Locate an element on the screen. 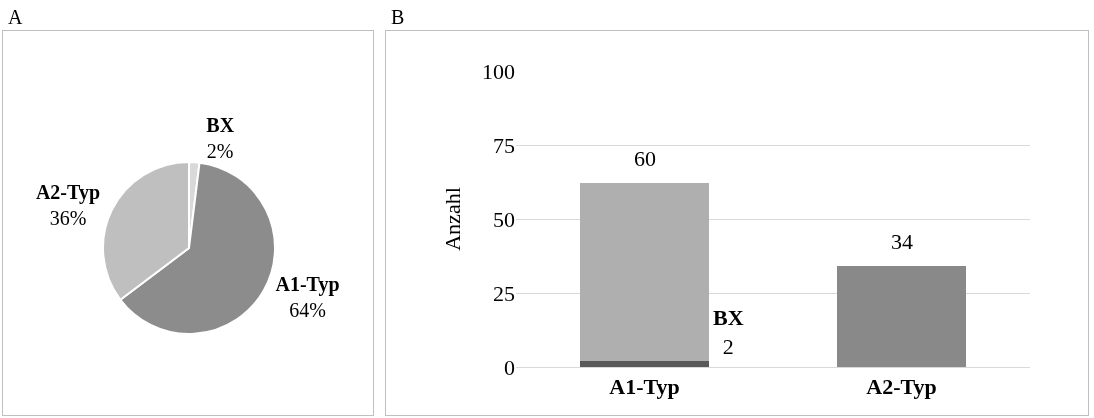 The width and height of the screenshot is (1094, 418). slice-label: BX is located at coordinates (220, 125).